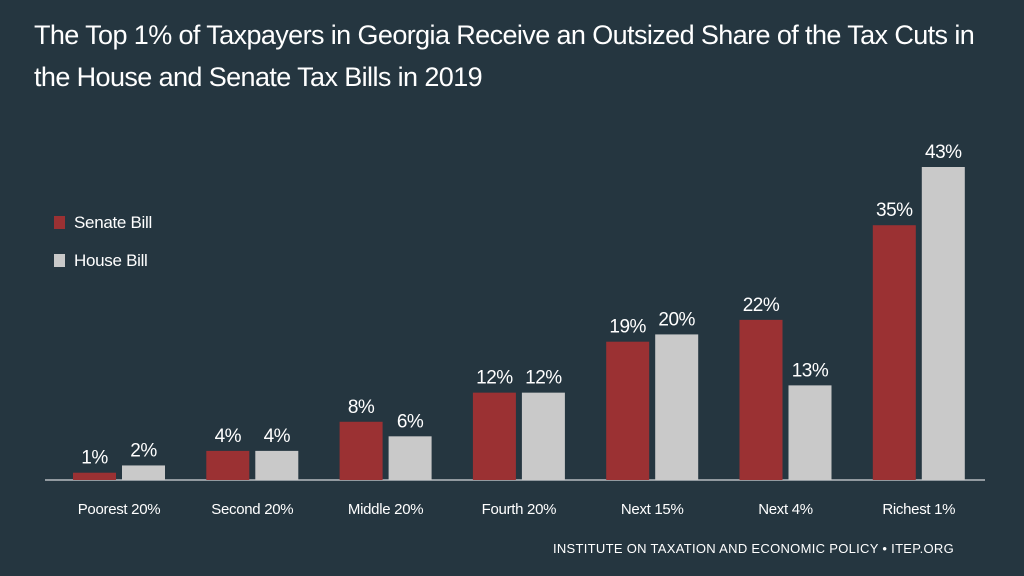  What do you see at coordinates (785, 509) in the screenshot?
I see `x-tick-label-5: Next 4%` at bounding box center [785, 509].